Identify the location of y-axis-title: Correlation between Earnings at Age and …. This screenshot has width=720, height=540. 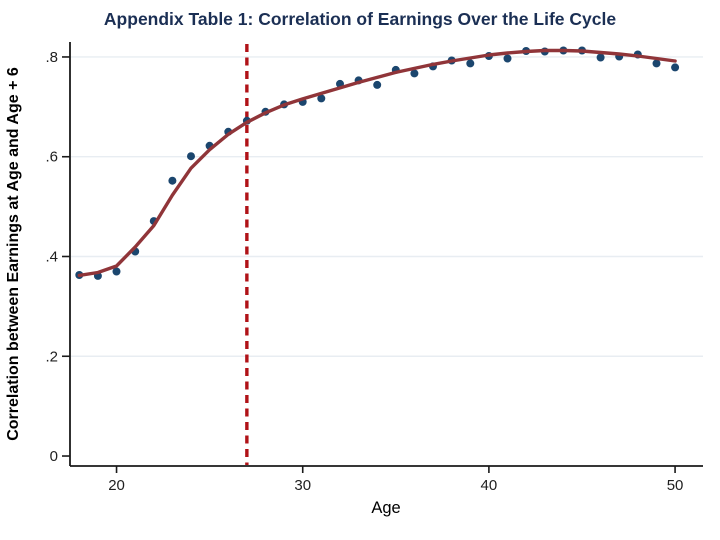
(13, 254).